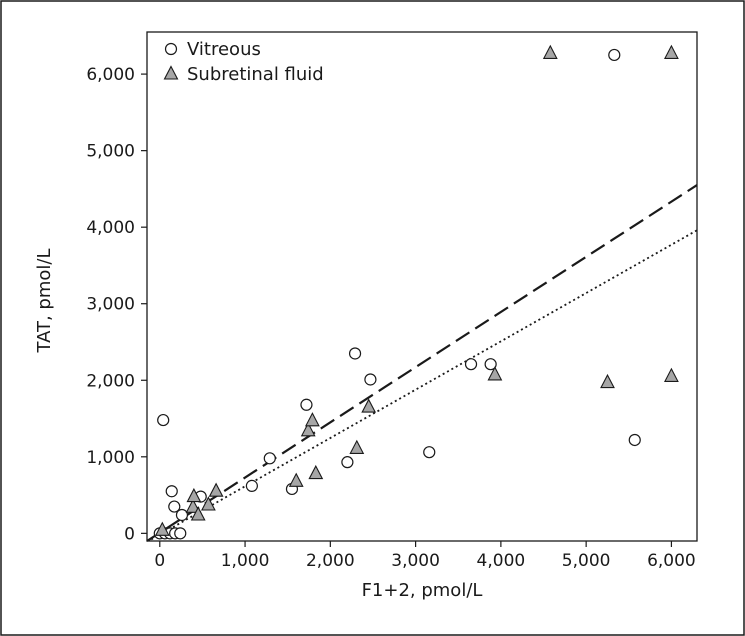 This screenshot has height=636, width=745. What do you see at coordinates (501, 561) in the screenshot?
I see `x-tick-label: 4,000` at bounding box center [501, 561].